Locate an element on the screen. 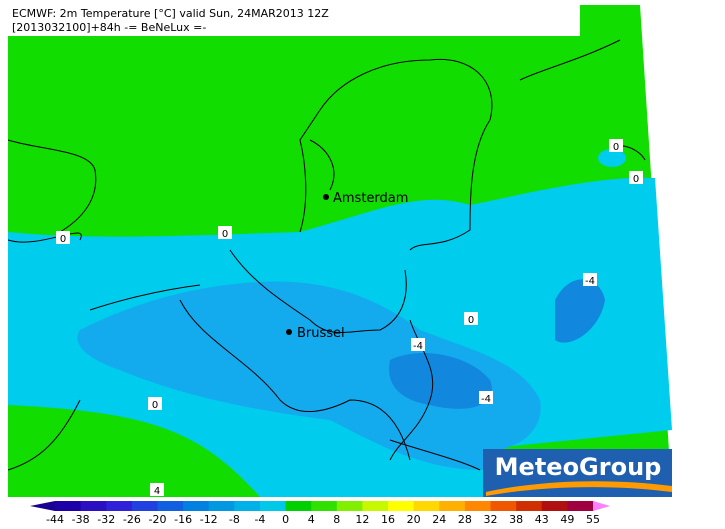 The width and height of the screenshot is (725, 529). zone-0-to-minus4 is located at coordinates (612, 158).